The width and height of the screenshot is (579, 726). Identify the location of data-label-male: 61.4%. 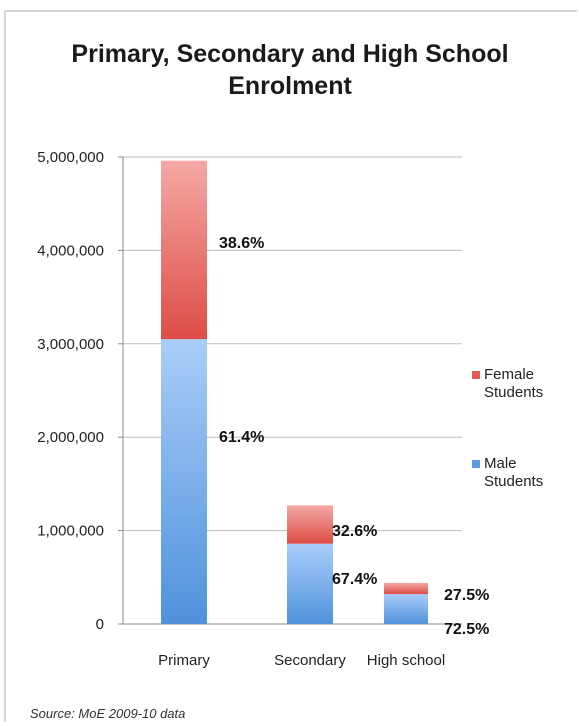
(241, 437).